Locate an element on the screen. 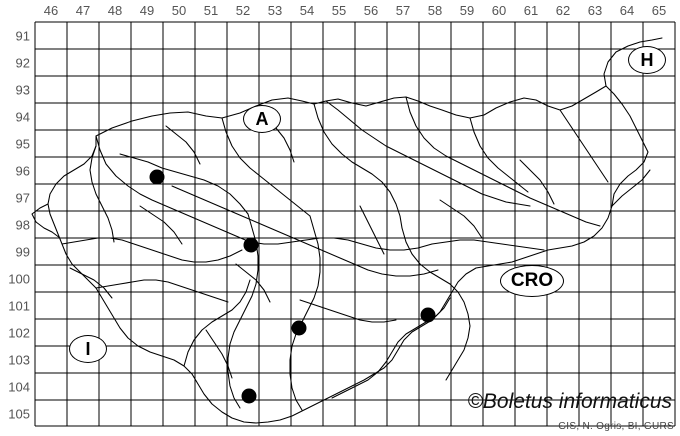  x-tick-57: 57 is located at coordinates (403, 10).